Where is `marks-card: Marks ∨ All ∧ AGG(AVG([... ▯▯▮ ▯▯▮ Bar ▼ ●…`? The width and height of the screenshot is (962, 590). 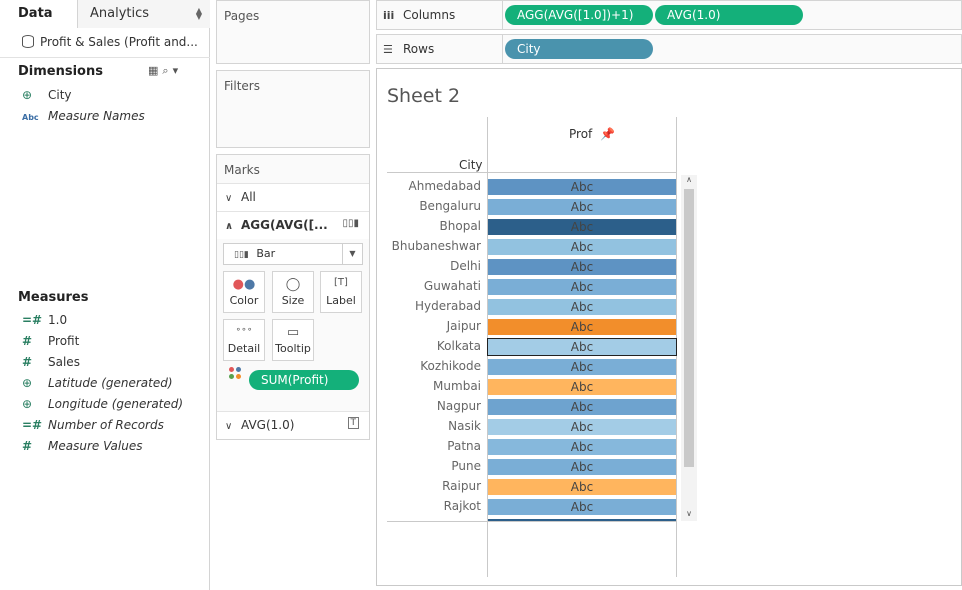
marks-card: Marks ∨ All ∧ AGG(AVG([... ▯▯▮ ▯▯▮ Bar ▼ ●… is located at coordinates (293, 297).